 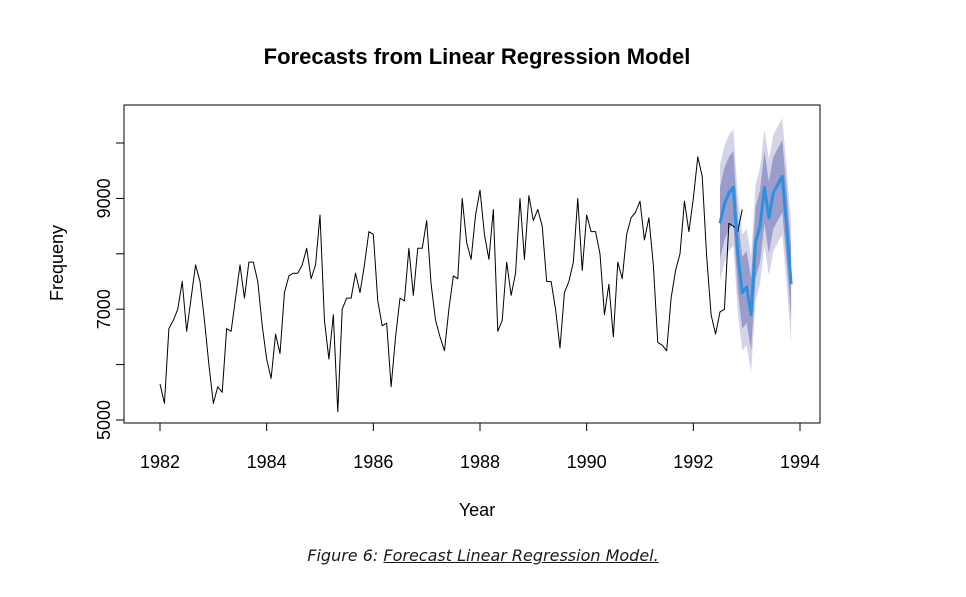 I want to click on x-tick-label: 1986, so click(x=373, y=462).